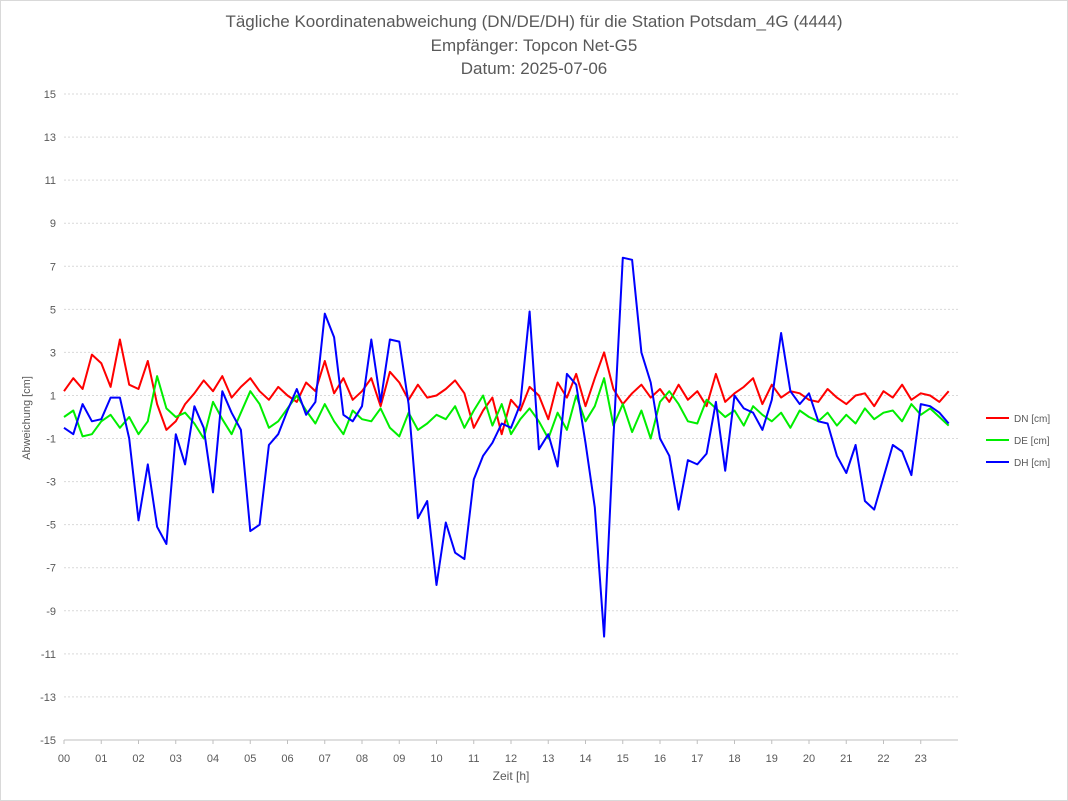 The width and height of the screenshot is (1068, 801). What do you see at coordinates (53, 353) in the screenshot?
I see `y-tick-label: 3` at bounding box center [53, 353].